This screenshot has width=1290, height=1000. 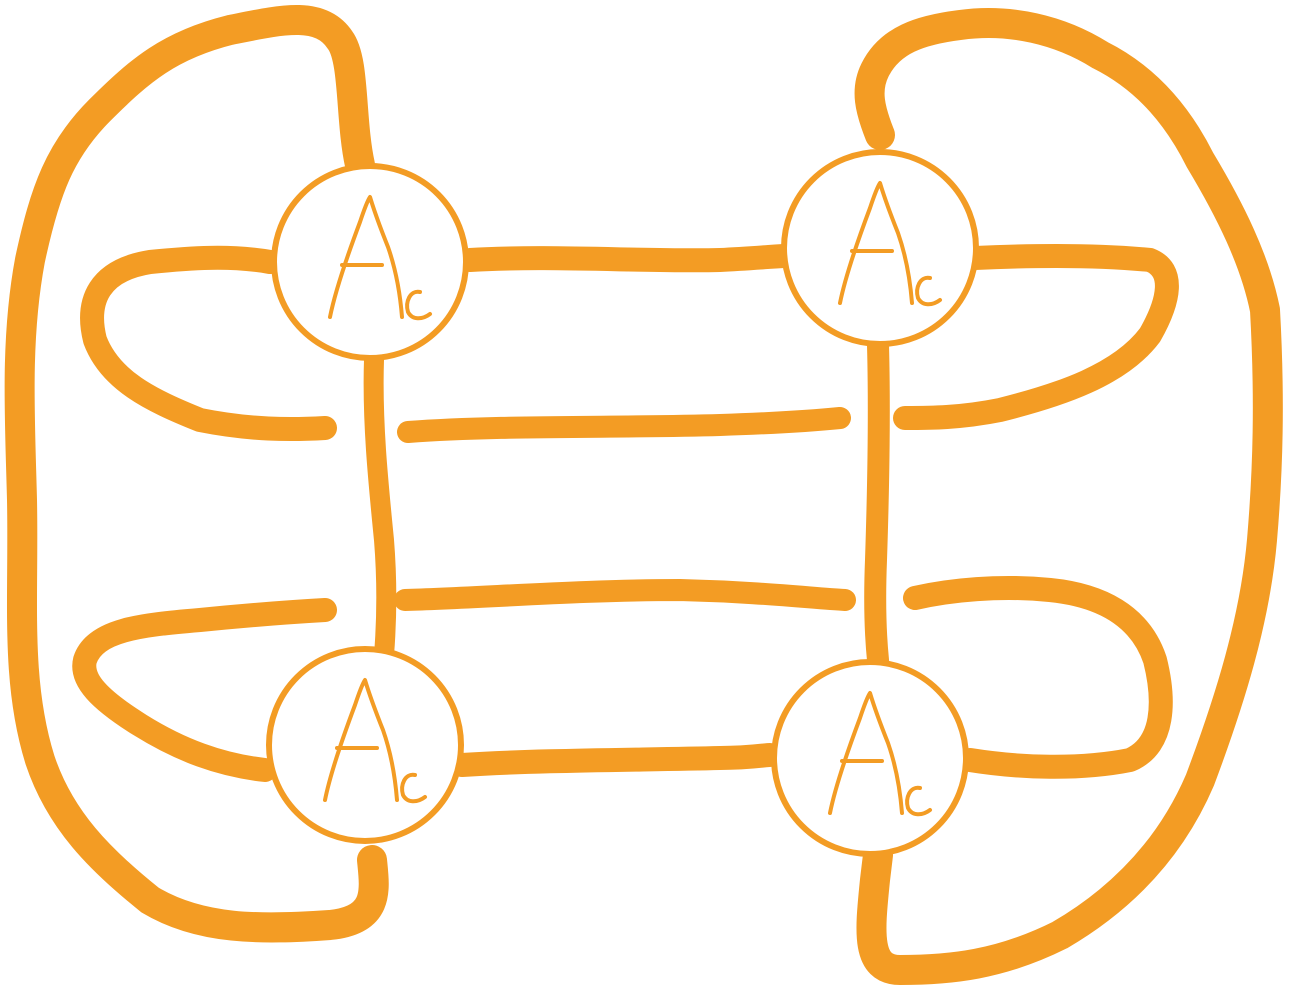 What do you see at coordinates (208, 343) in the screenshot?
I see `edge-left-half-loop-upper` at bounding box center [208, 343].